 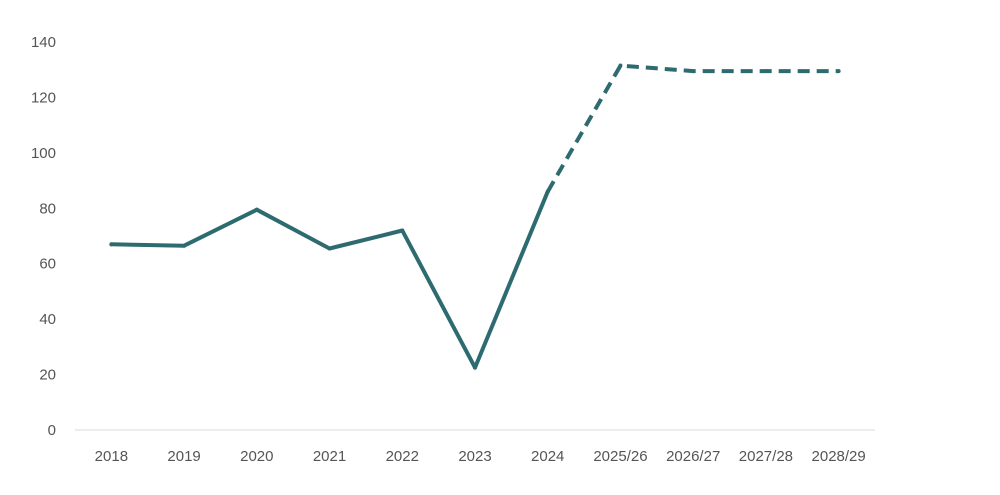 What do you see at coordinates (692, 128) in the screenshot?
I see `series-line-projection` at bounding box center [692, 128].